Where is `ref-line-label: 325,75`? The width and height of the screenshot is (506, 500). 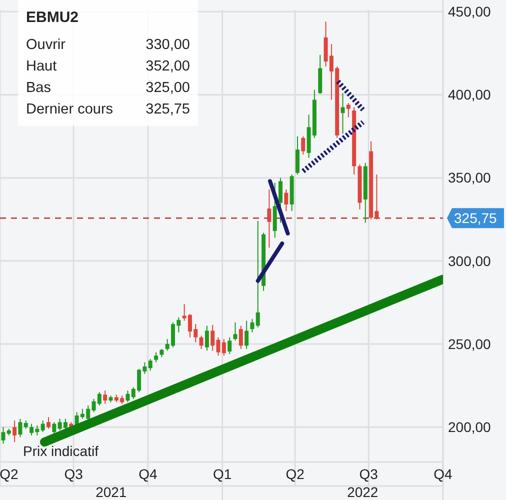
ref-line-label: 325,75 is located at coordinates (476, 218).